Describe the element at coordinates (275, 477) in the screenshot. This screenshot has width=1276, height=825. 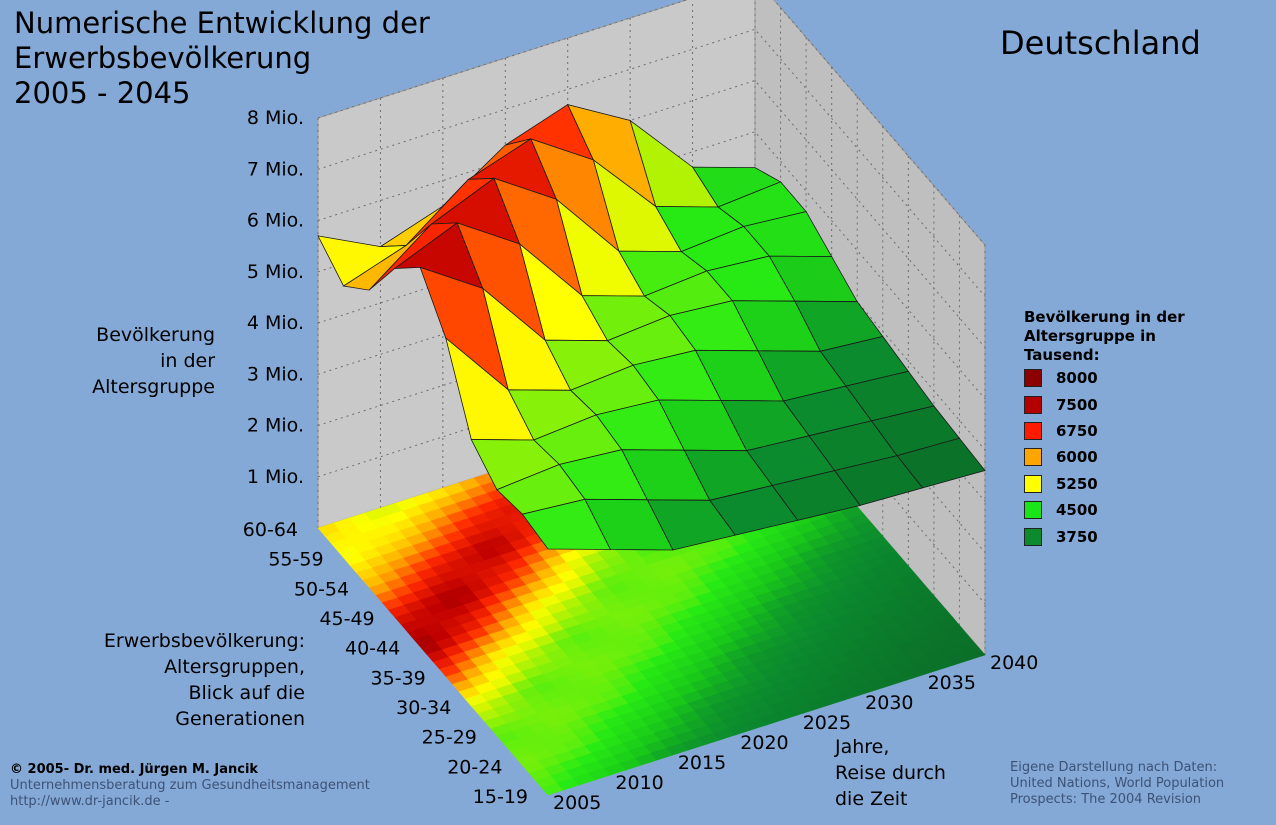
I see `z-tick-label: 1 Mio.` at that location.